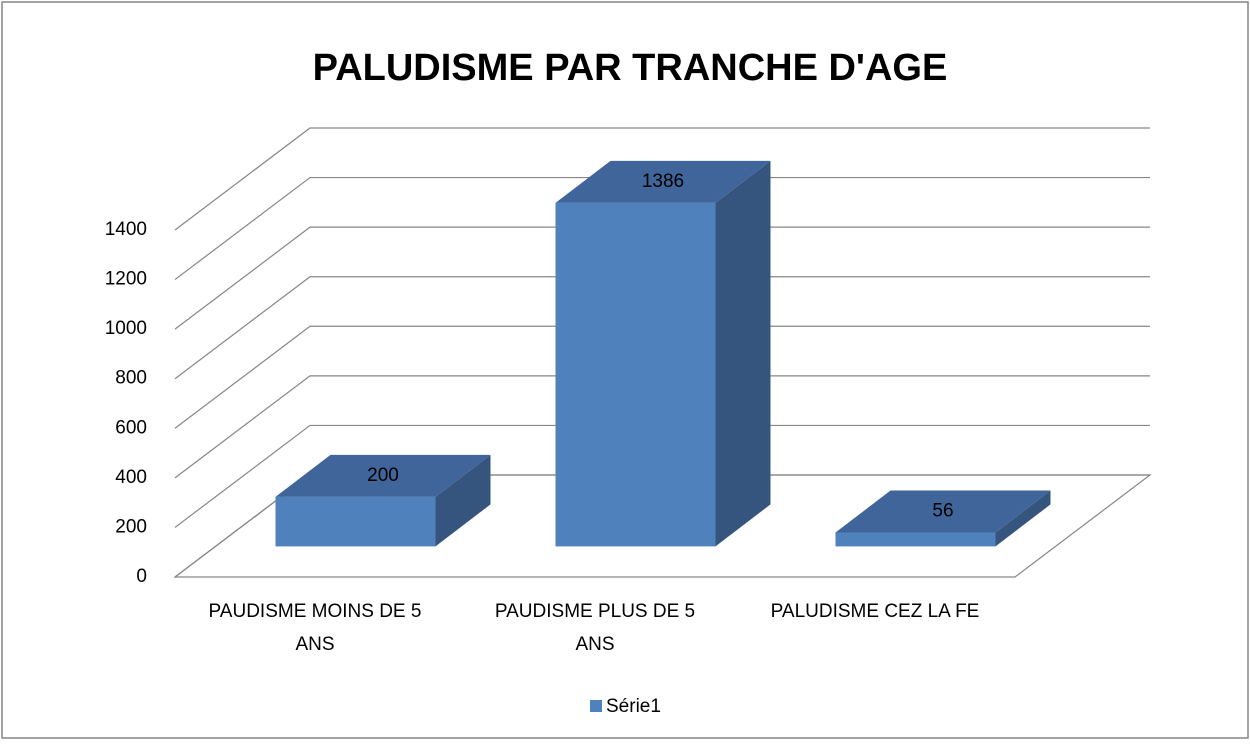 Image resolution: width=1250 pixels, height=745 pixels. Describe the element at coordinates (633, 706) in the screenshot. I see `legend-label: Série1` at that location.